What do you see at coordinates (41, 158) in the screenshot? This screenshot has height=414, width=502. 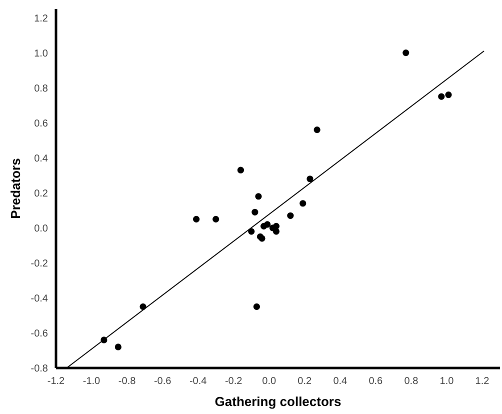 I see `y-tick-label: 0.4` at bounding box center [41, 158].